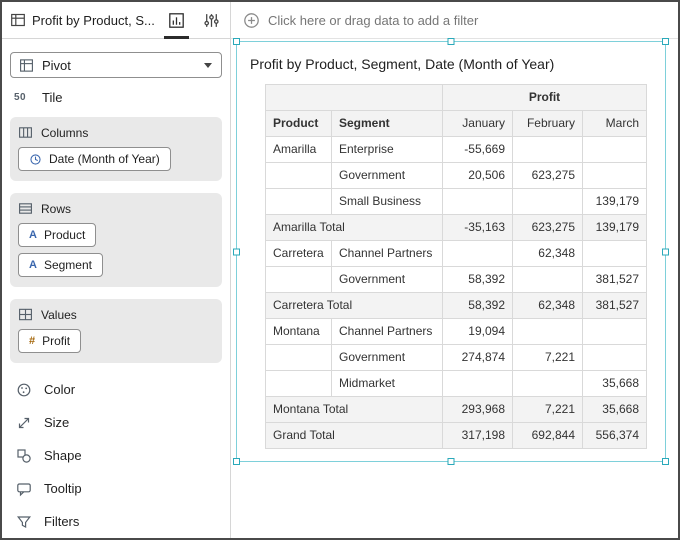 This screenshot has height=540, width=680. What do you see at coordinates (94, 159) in the screenshot?
I see `field-pill-date-month-of-year: Date (Month of Year)` at bounding box center [94, 159].